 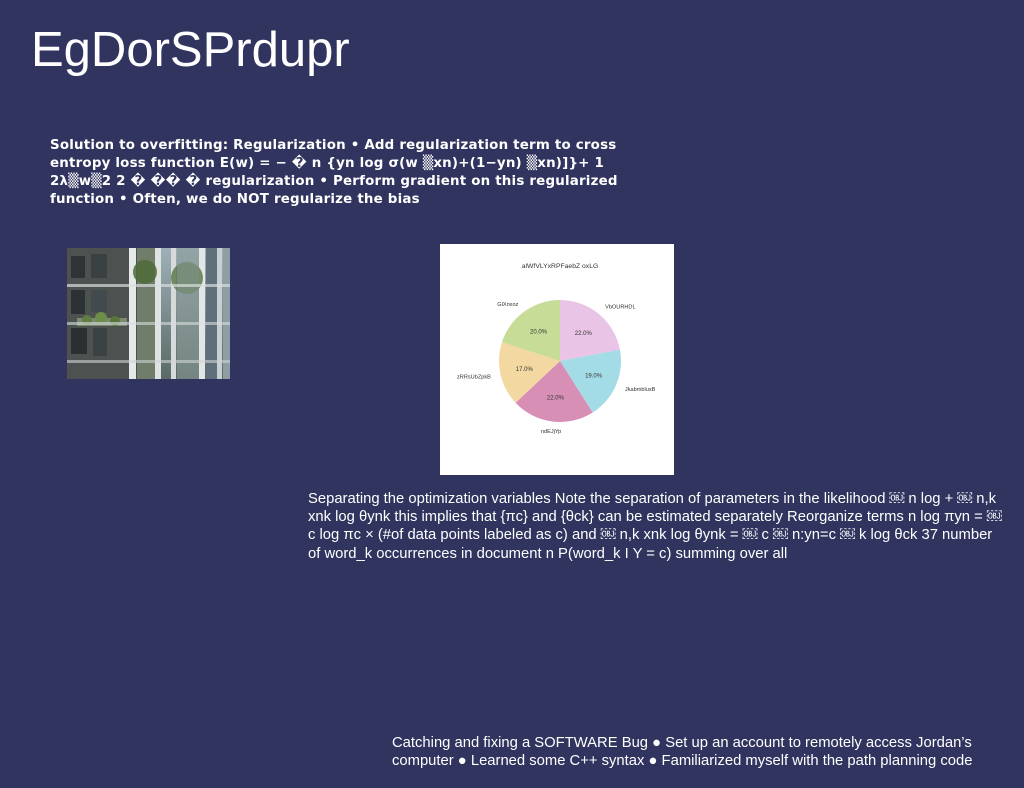 What do you see at coordinates (594, 377) in the screenshot?
I see `pie-percent-label: 19.0%` at bounding box center [594, 377].